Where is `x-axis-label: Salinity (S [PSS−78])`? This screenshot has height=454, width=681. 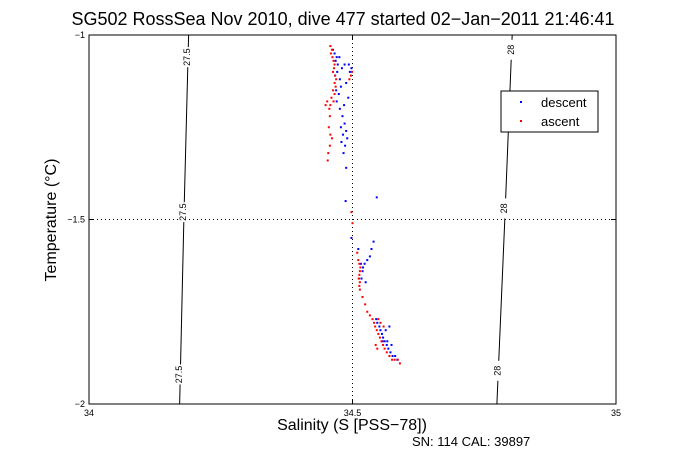 x-axis-label: Salinity (S [PSS−78]) is located at coordinates (352, 425).